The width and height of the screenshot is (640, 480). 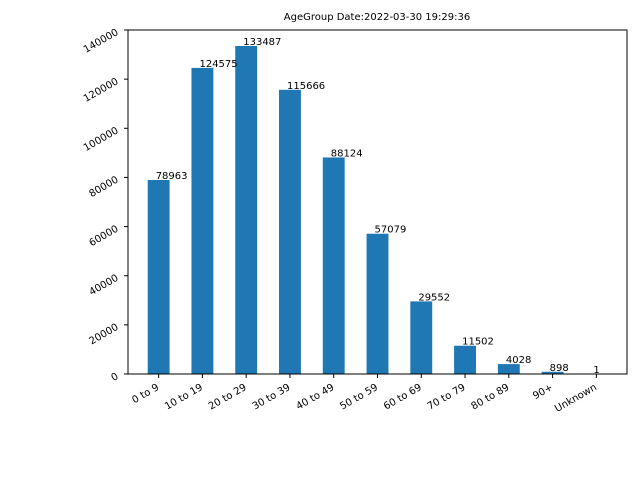 I want to click on data-label-9: 898, so click(x=559, y=368).